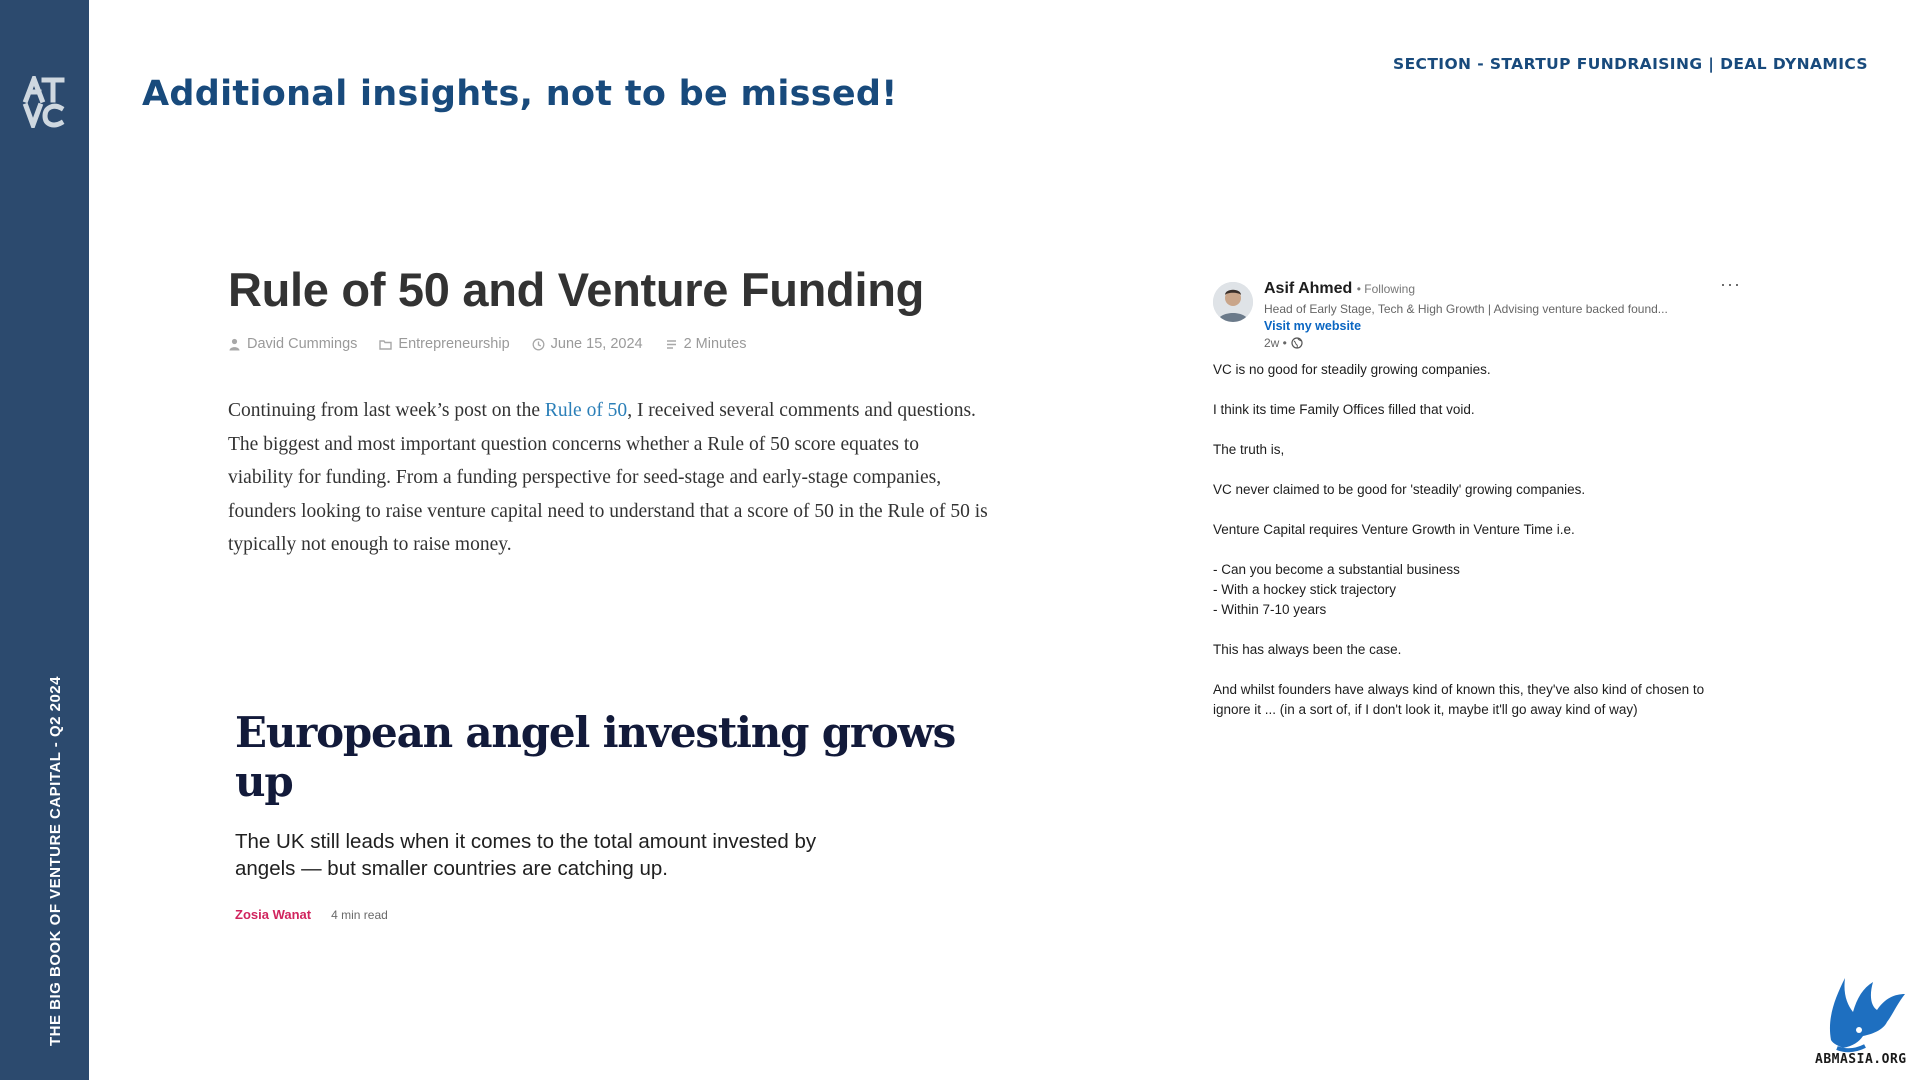  What do you see at coordinates (596, 344) in the screenshot?
I see `meta-date-text: June 15, 2024` at bounding box center [596, 344].